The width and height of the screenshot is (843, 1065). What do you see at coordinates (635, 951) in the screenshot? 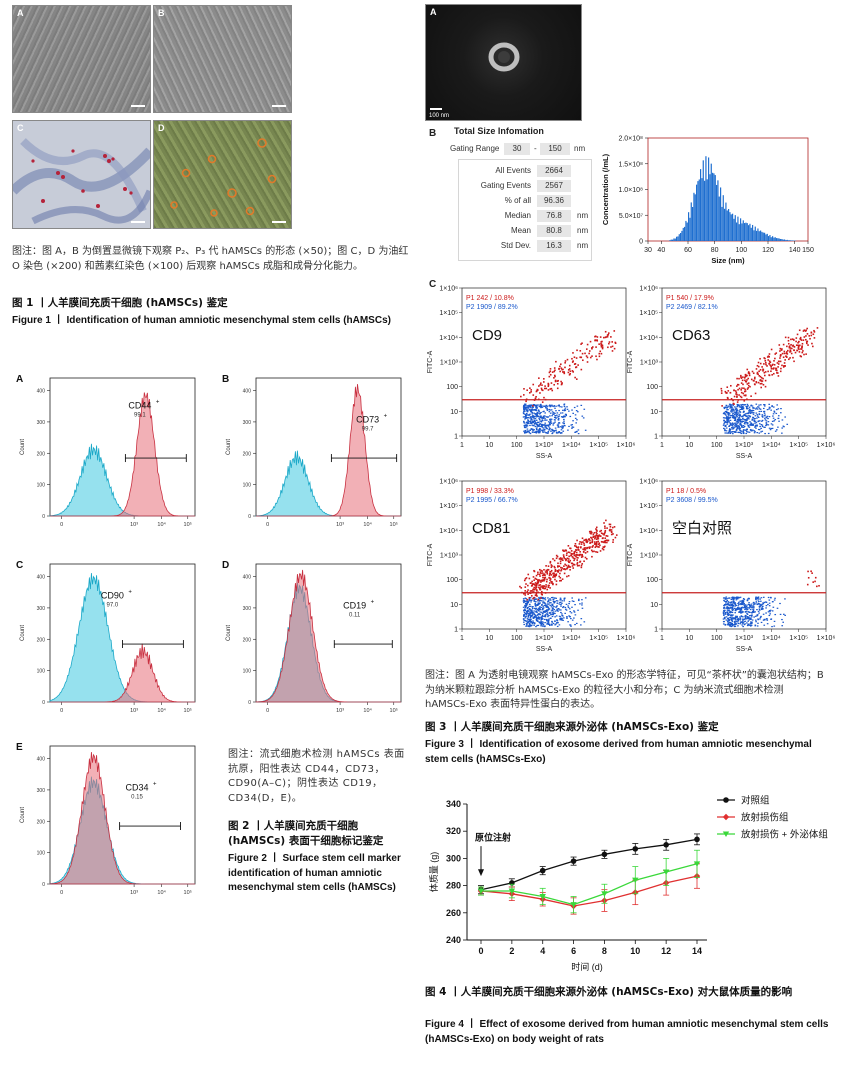
I see `x-tick-label: 10` at bounding box center [635, 951].